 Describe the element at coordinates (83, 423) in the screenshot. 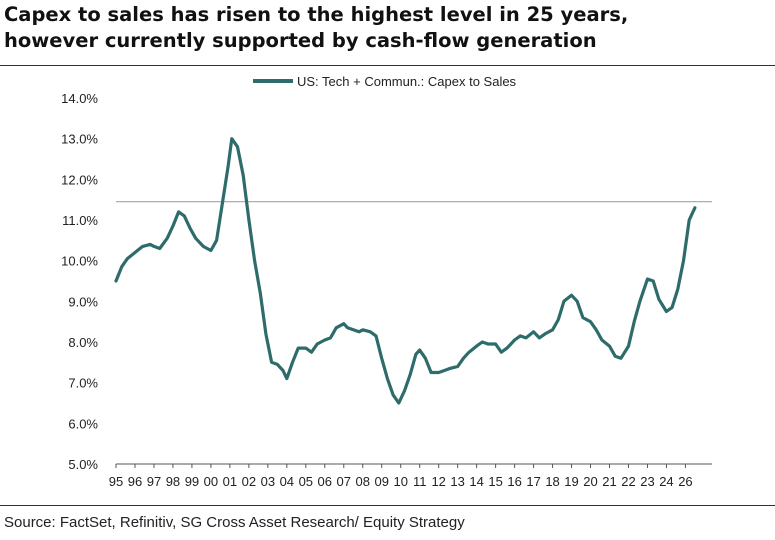

I see `y-tick-label: 6.0%` at that location.